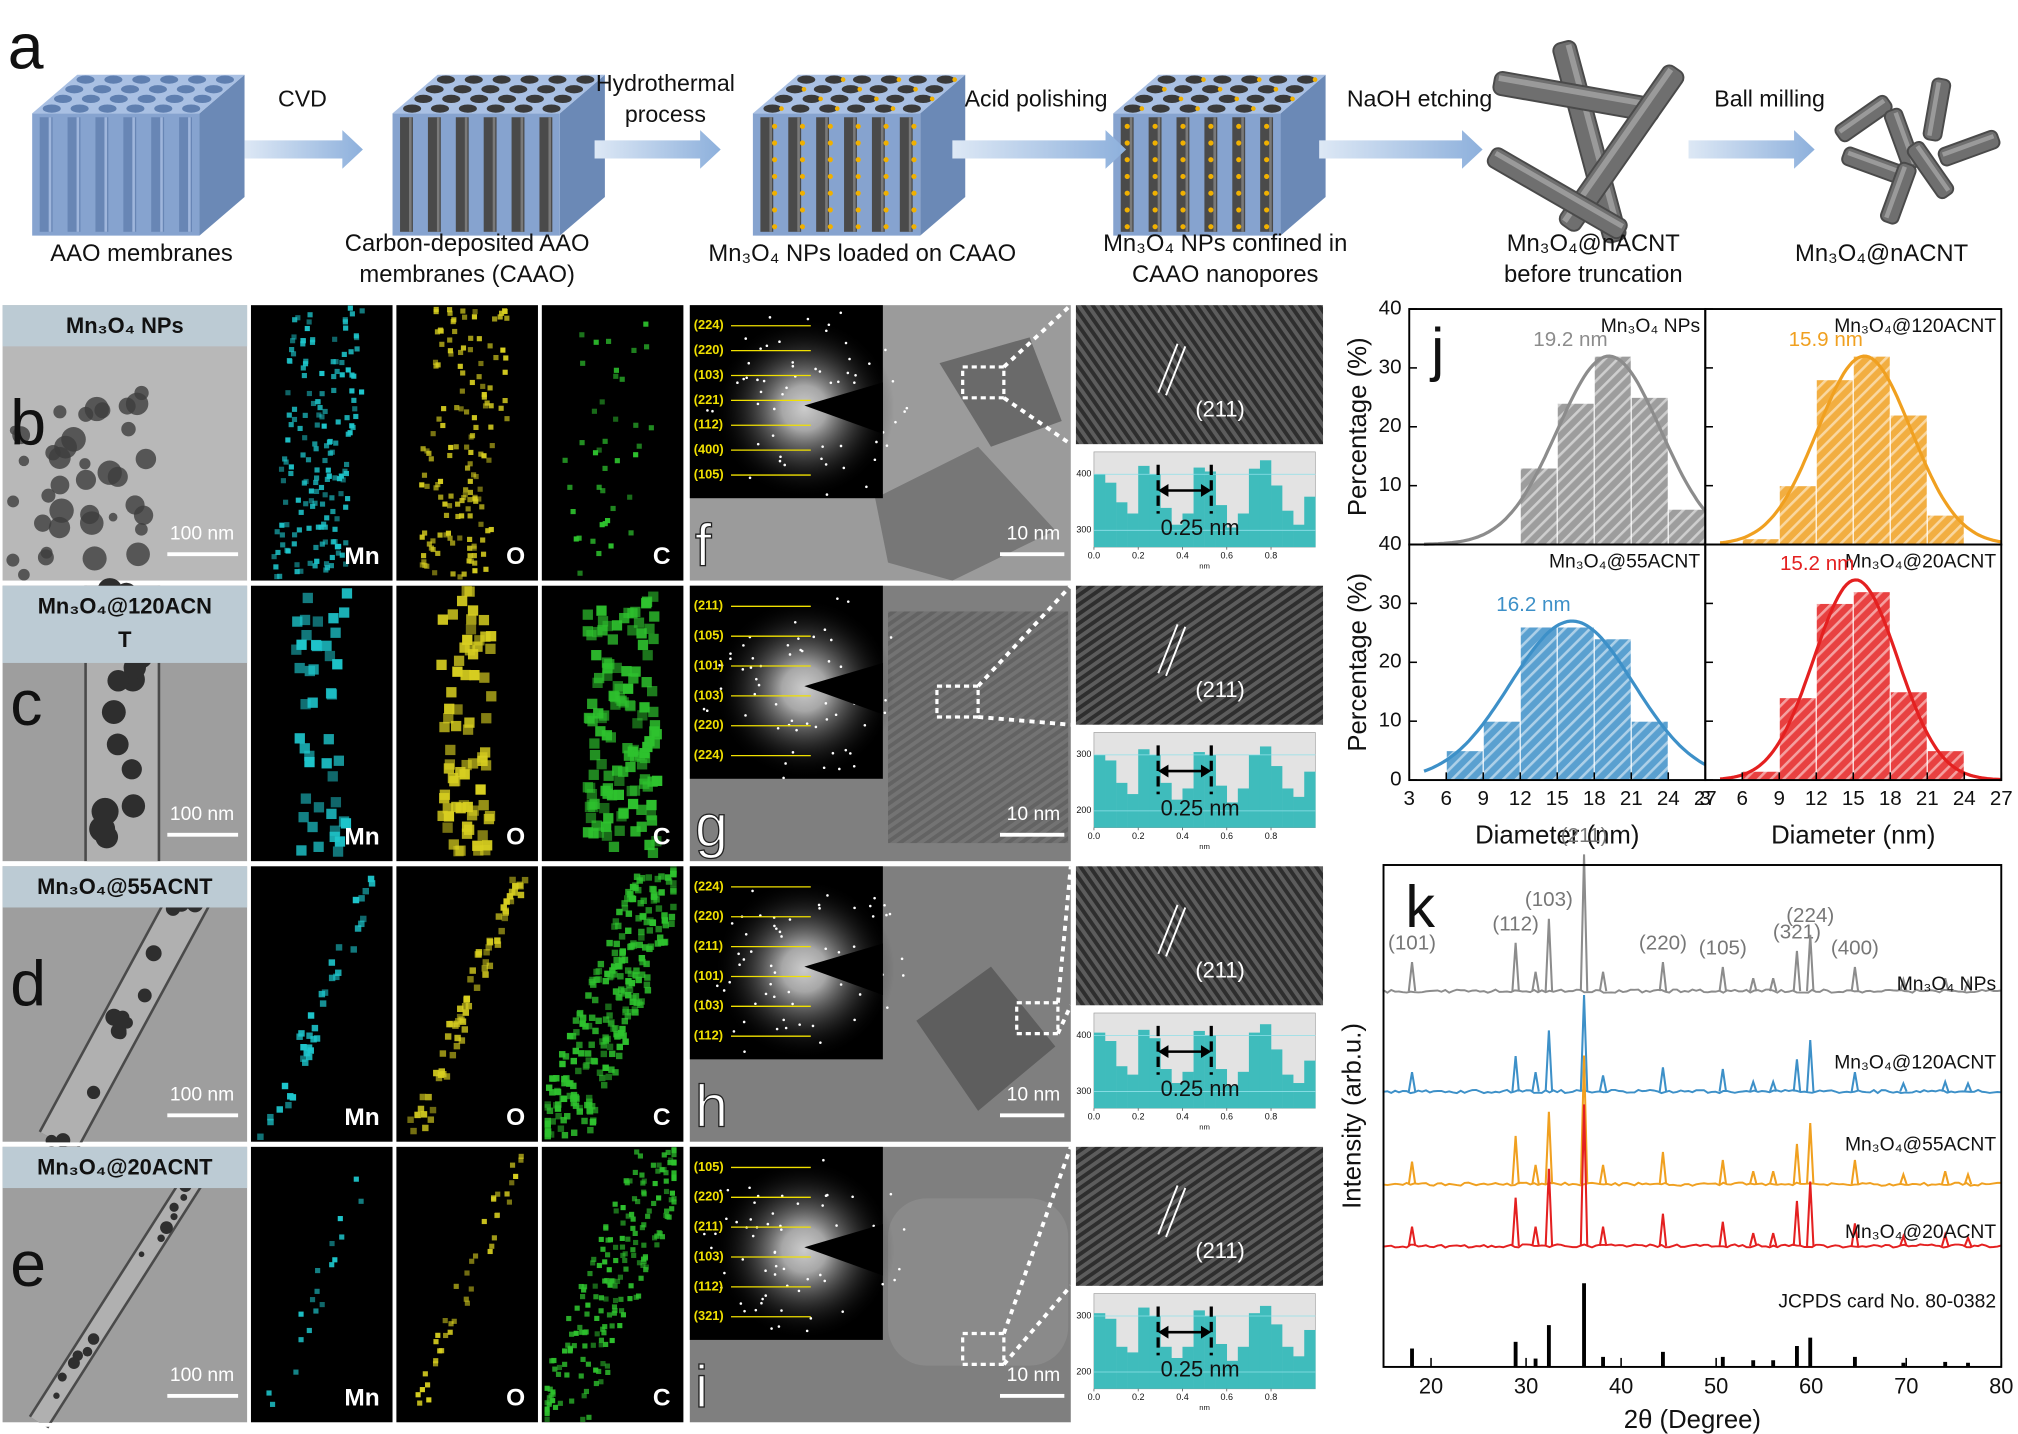  I want to click on saed-index: (103), so click(709, 374).